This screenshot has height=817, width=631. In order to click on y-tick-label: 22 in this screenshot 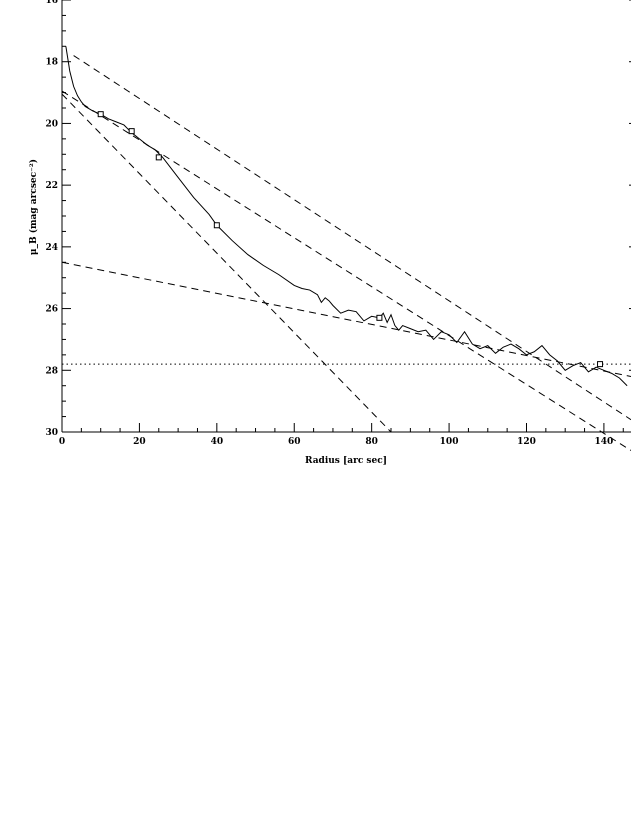, I will do `click(51, 186)`.